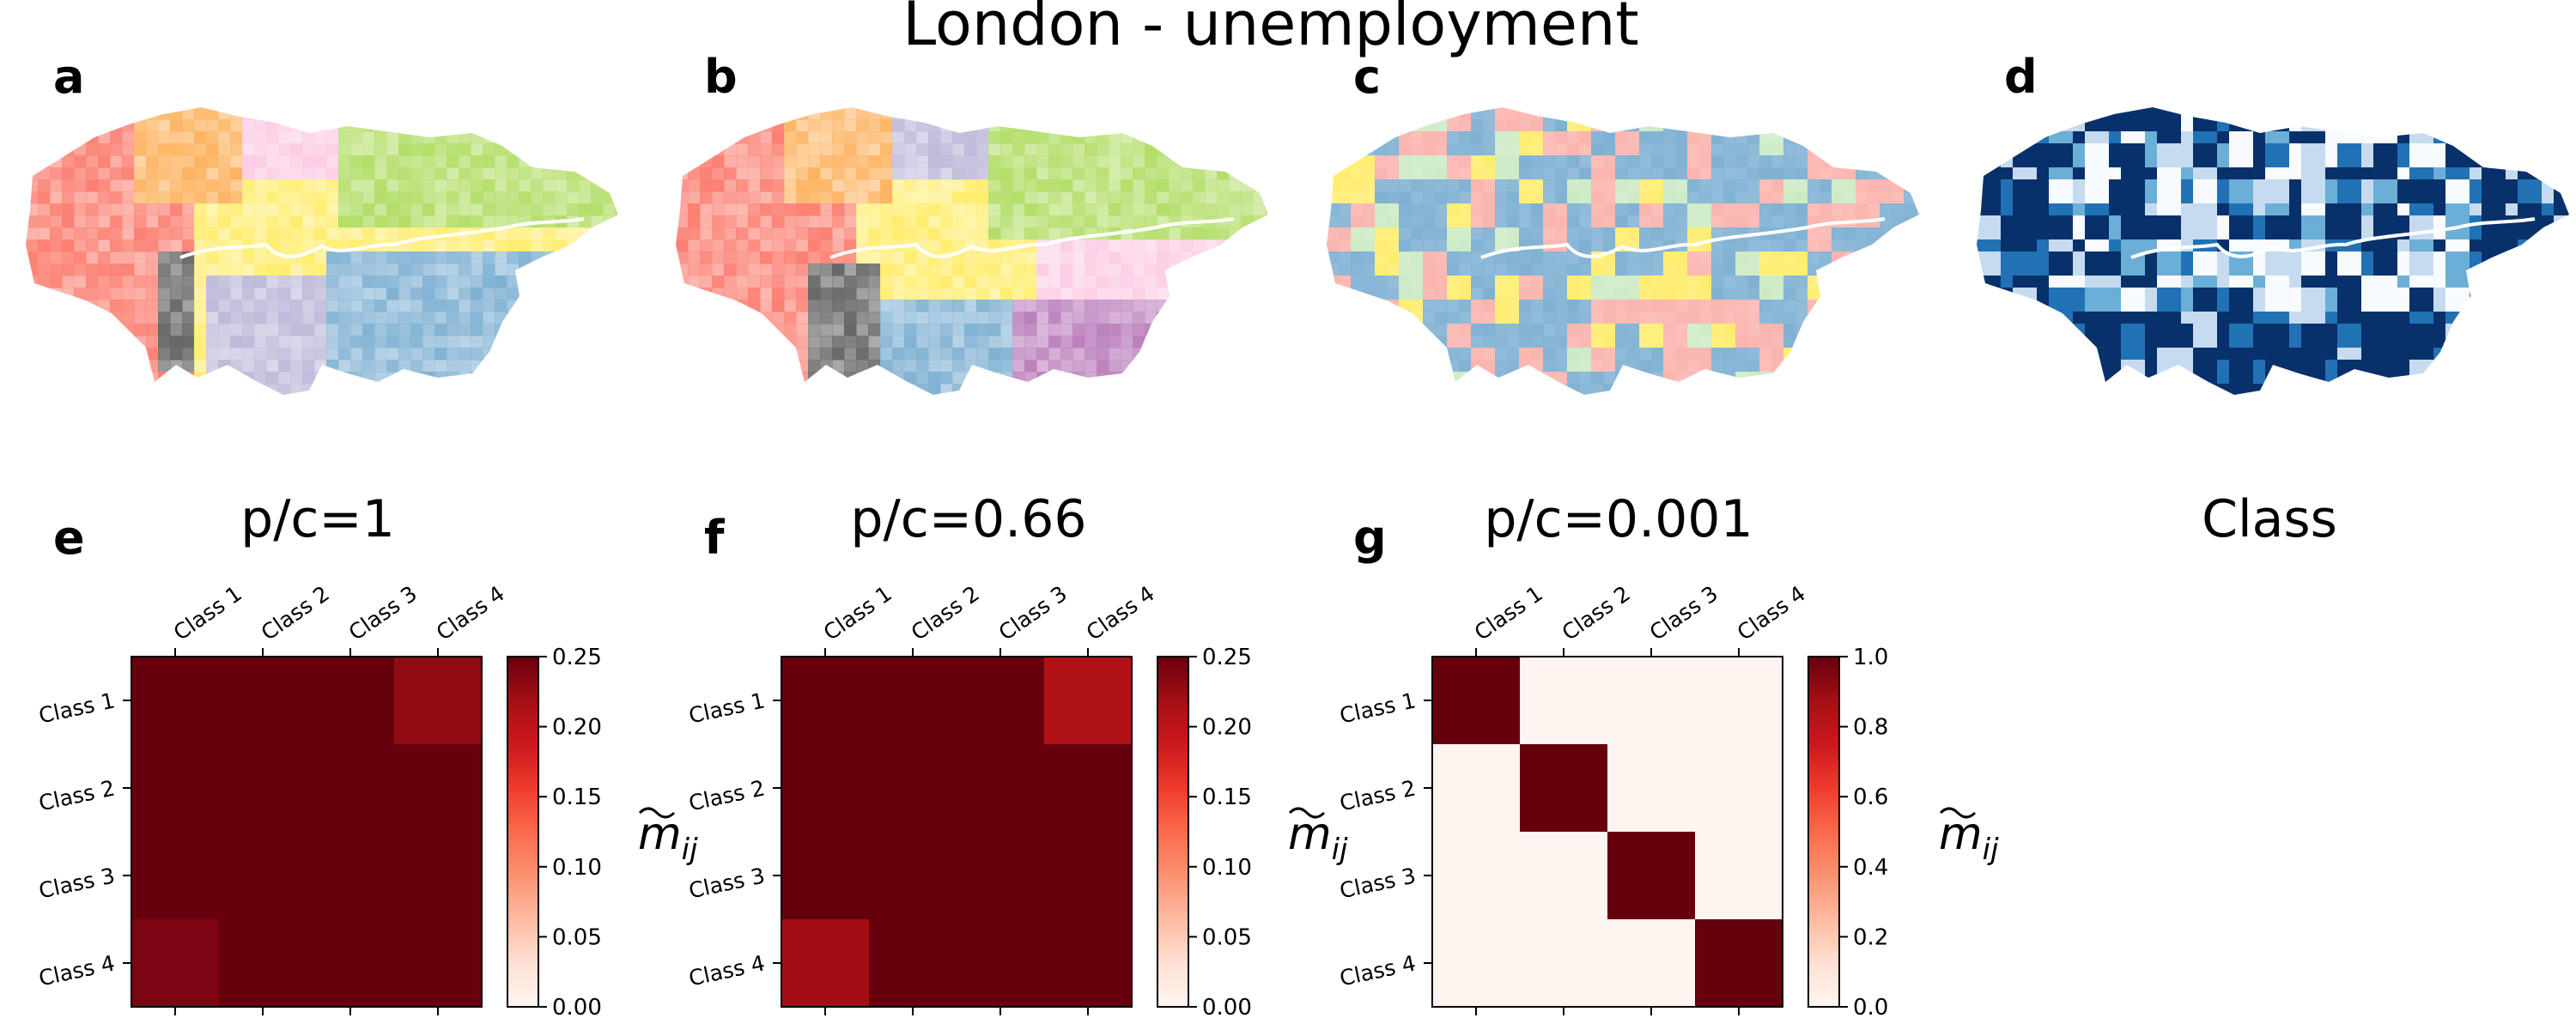 The height and width of the screenshot is (1030, 2576). Describe the element at coordinates (1367, 77) in the screenshot. I see `panel-letter-c: c` at that location.